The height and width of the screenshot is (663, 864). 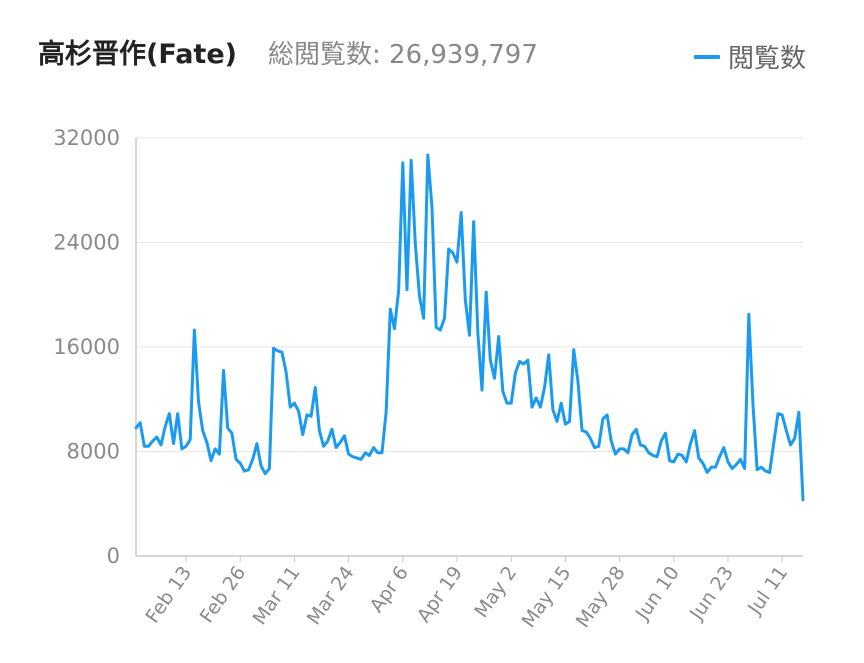 What do you see at coordinates (137, 54) in the screenshot?
I see `chart-title: 高杉晋作(Fate)` at bounding box center [137, 54].